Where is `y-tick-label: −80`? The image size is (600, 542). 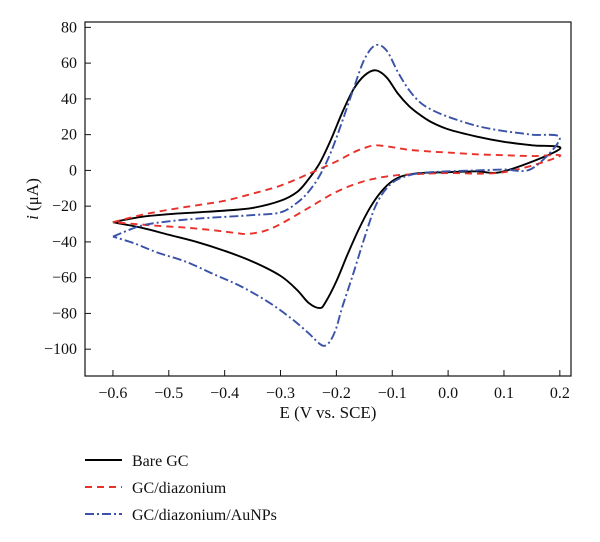
y-tick-label: −80 is located at coordinates (64, 313).